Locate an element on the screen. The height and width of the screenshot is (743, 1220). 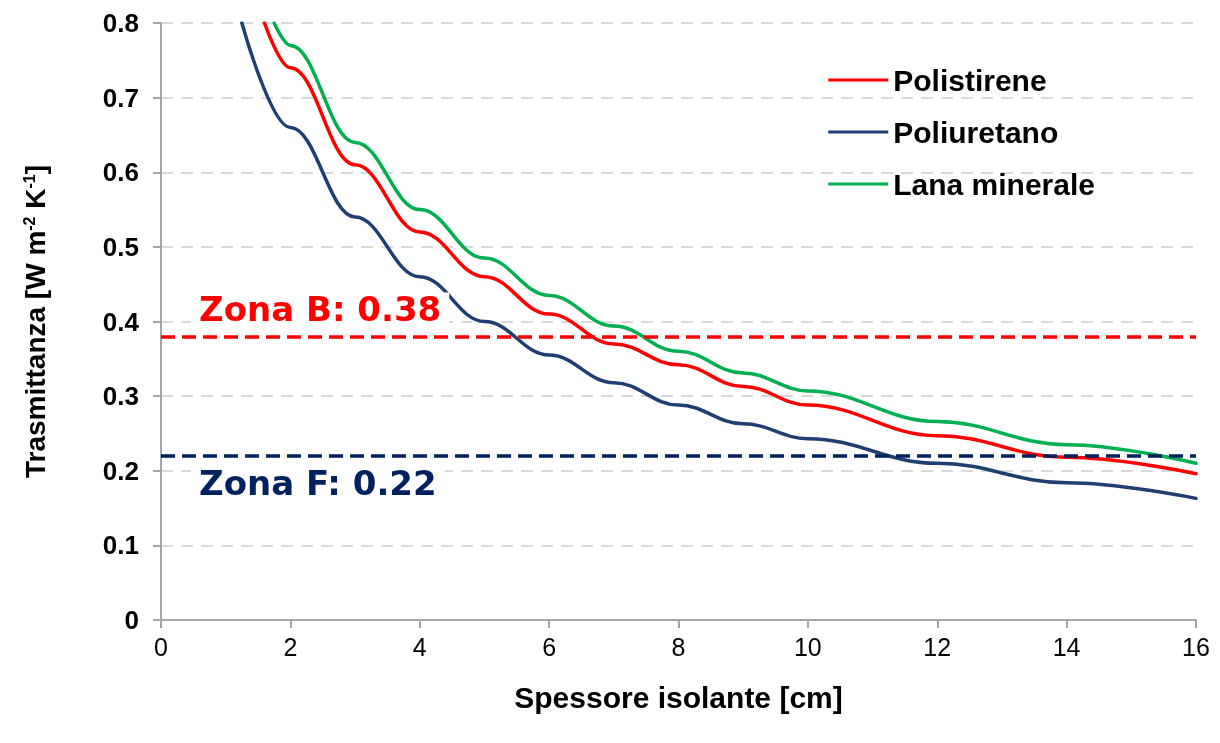
x-tick-label: 2 is located at coordinates (290, 646).